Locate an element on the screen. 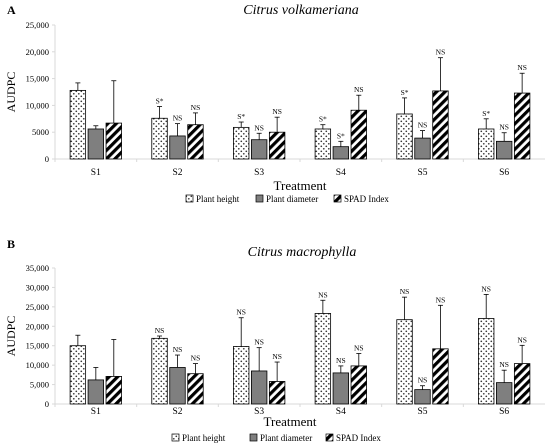  legend: Plant height Plant diameter SPAD Index is located at coordinates (276, 438).